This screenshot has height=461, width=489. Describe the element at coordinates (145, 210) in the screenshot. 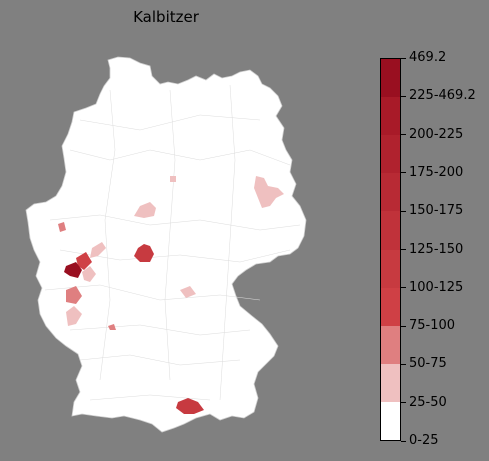

I see `region-central-thuringia` at that location.